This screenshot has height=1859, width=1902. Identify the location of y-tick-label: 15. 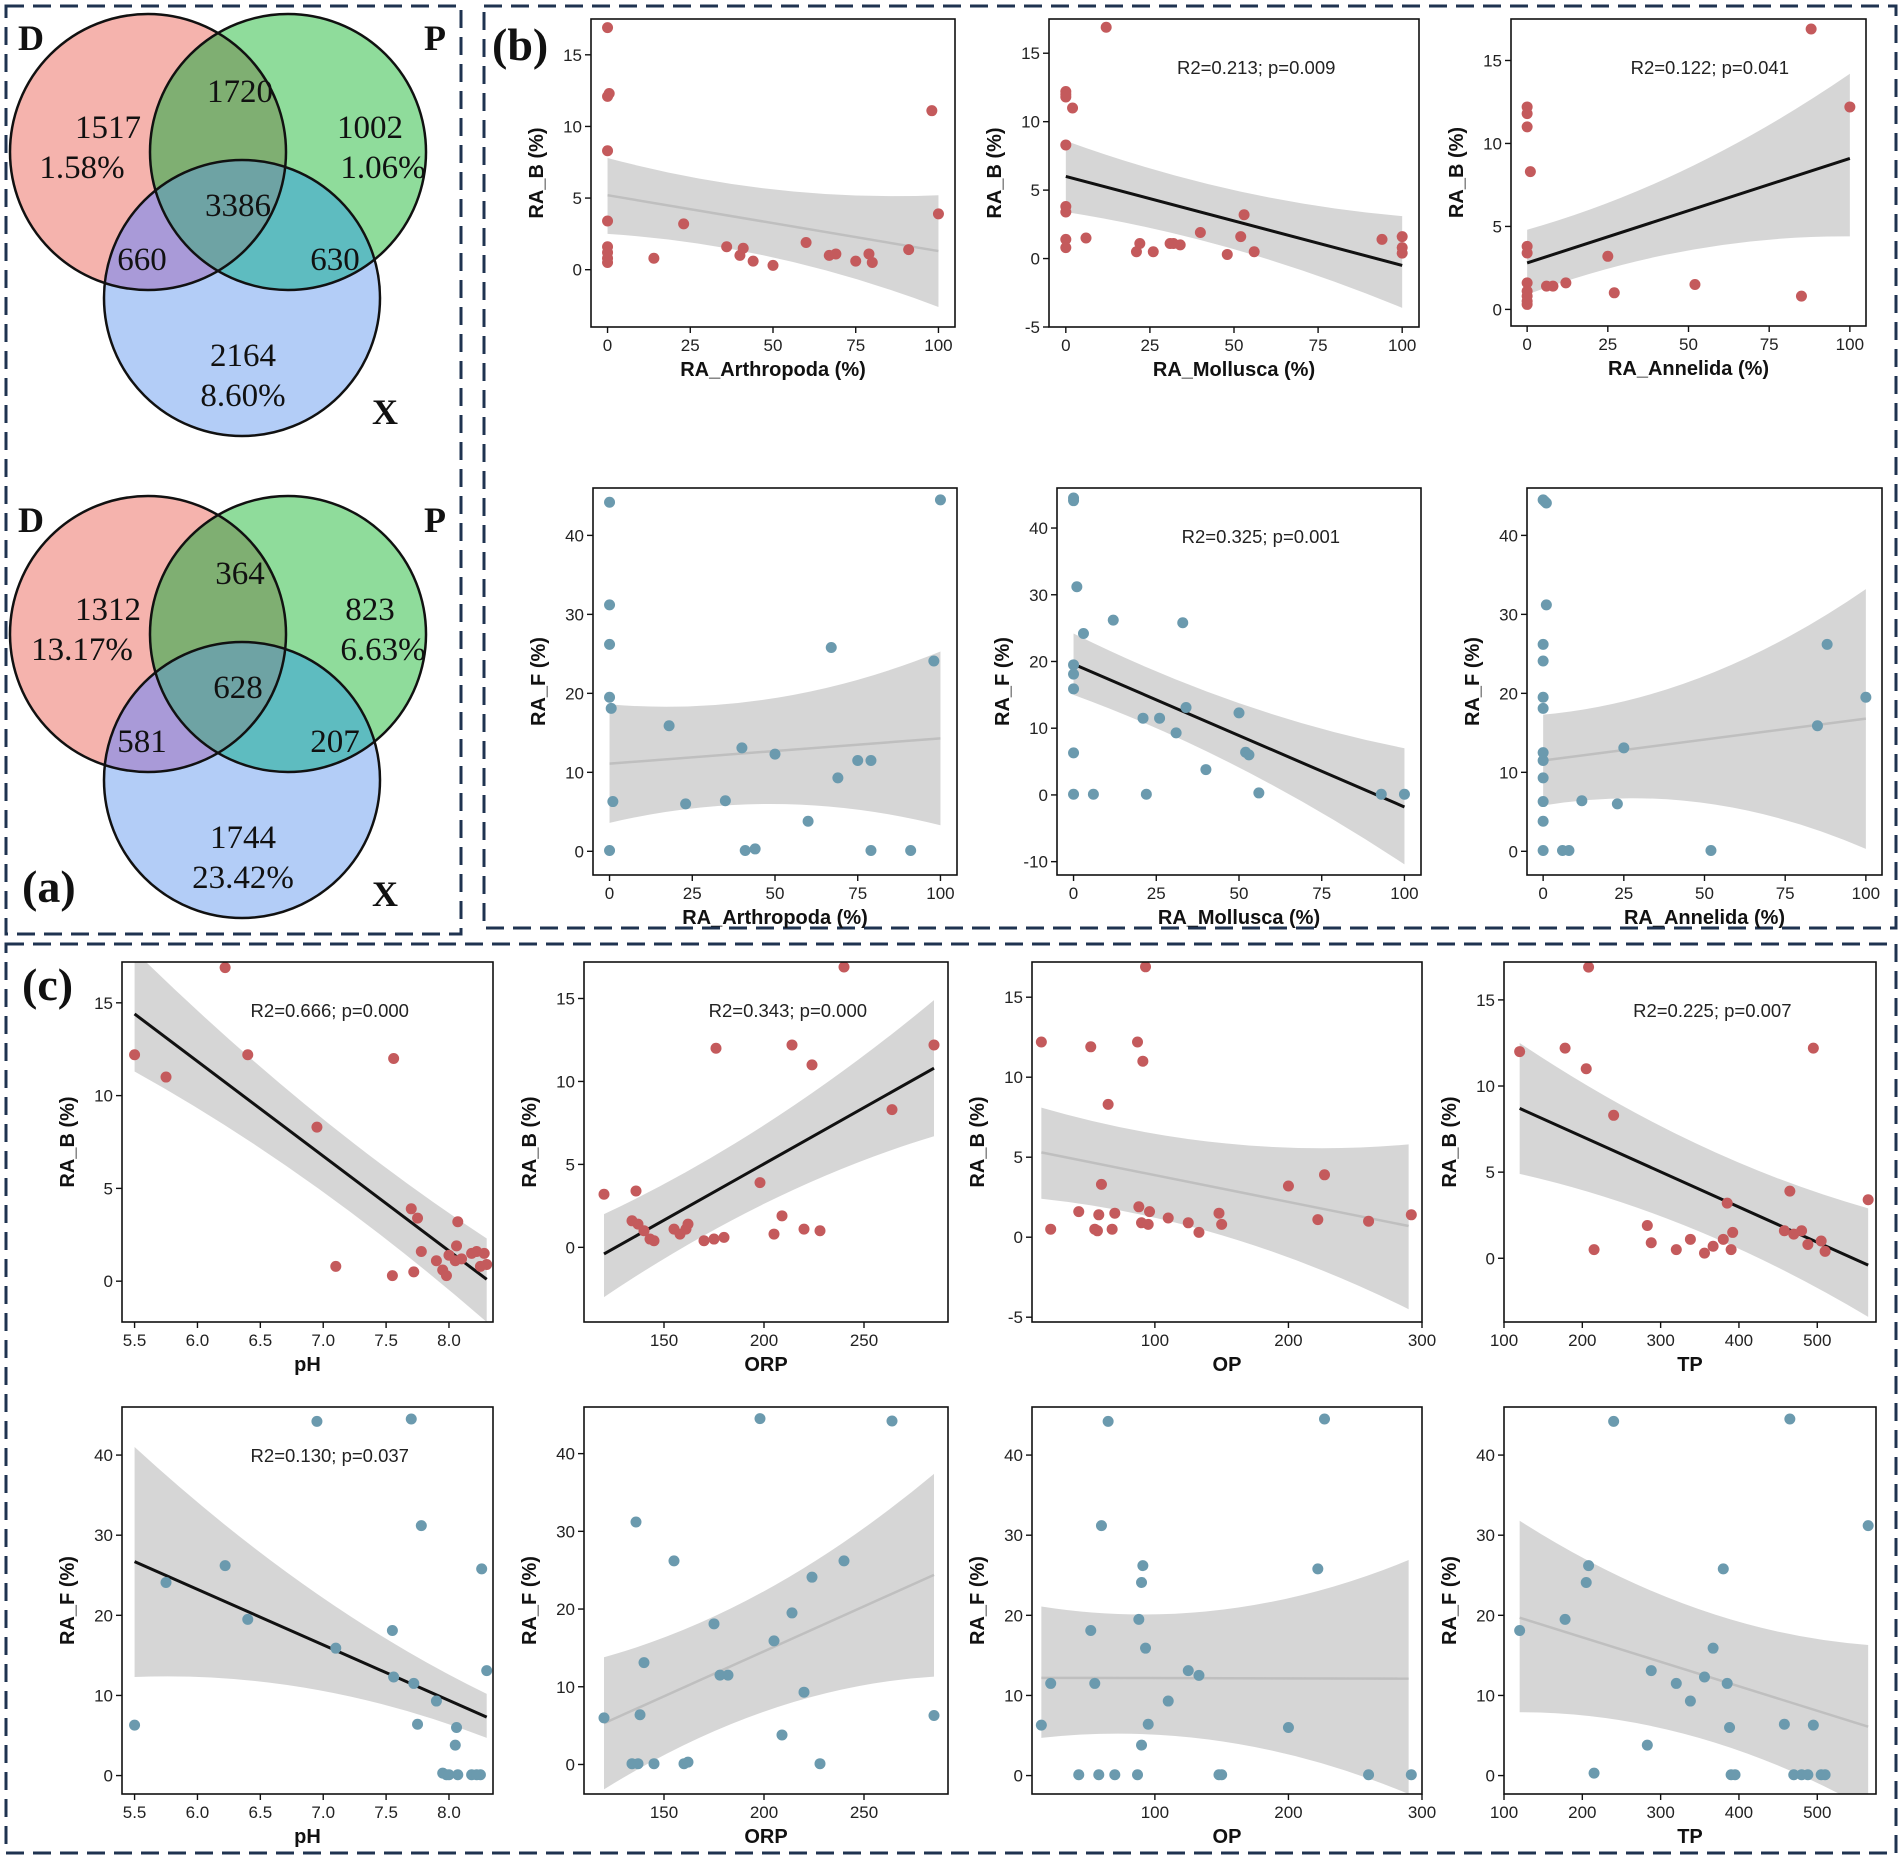
(103, 1003).